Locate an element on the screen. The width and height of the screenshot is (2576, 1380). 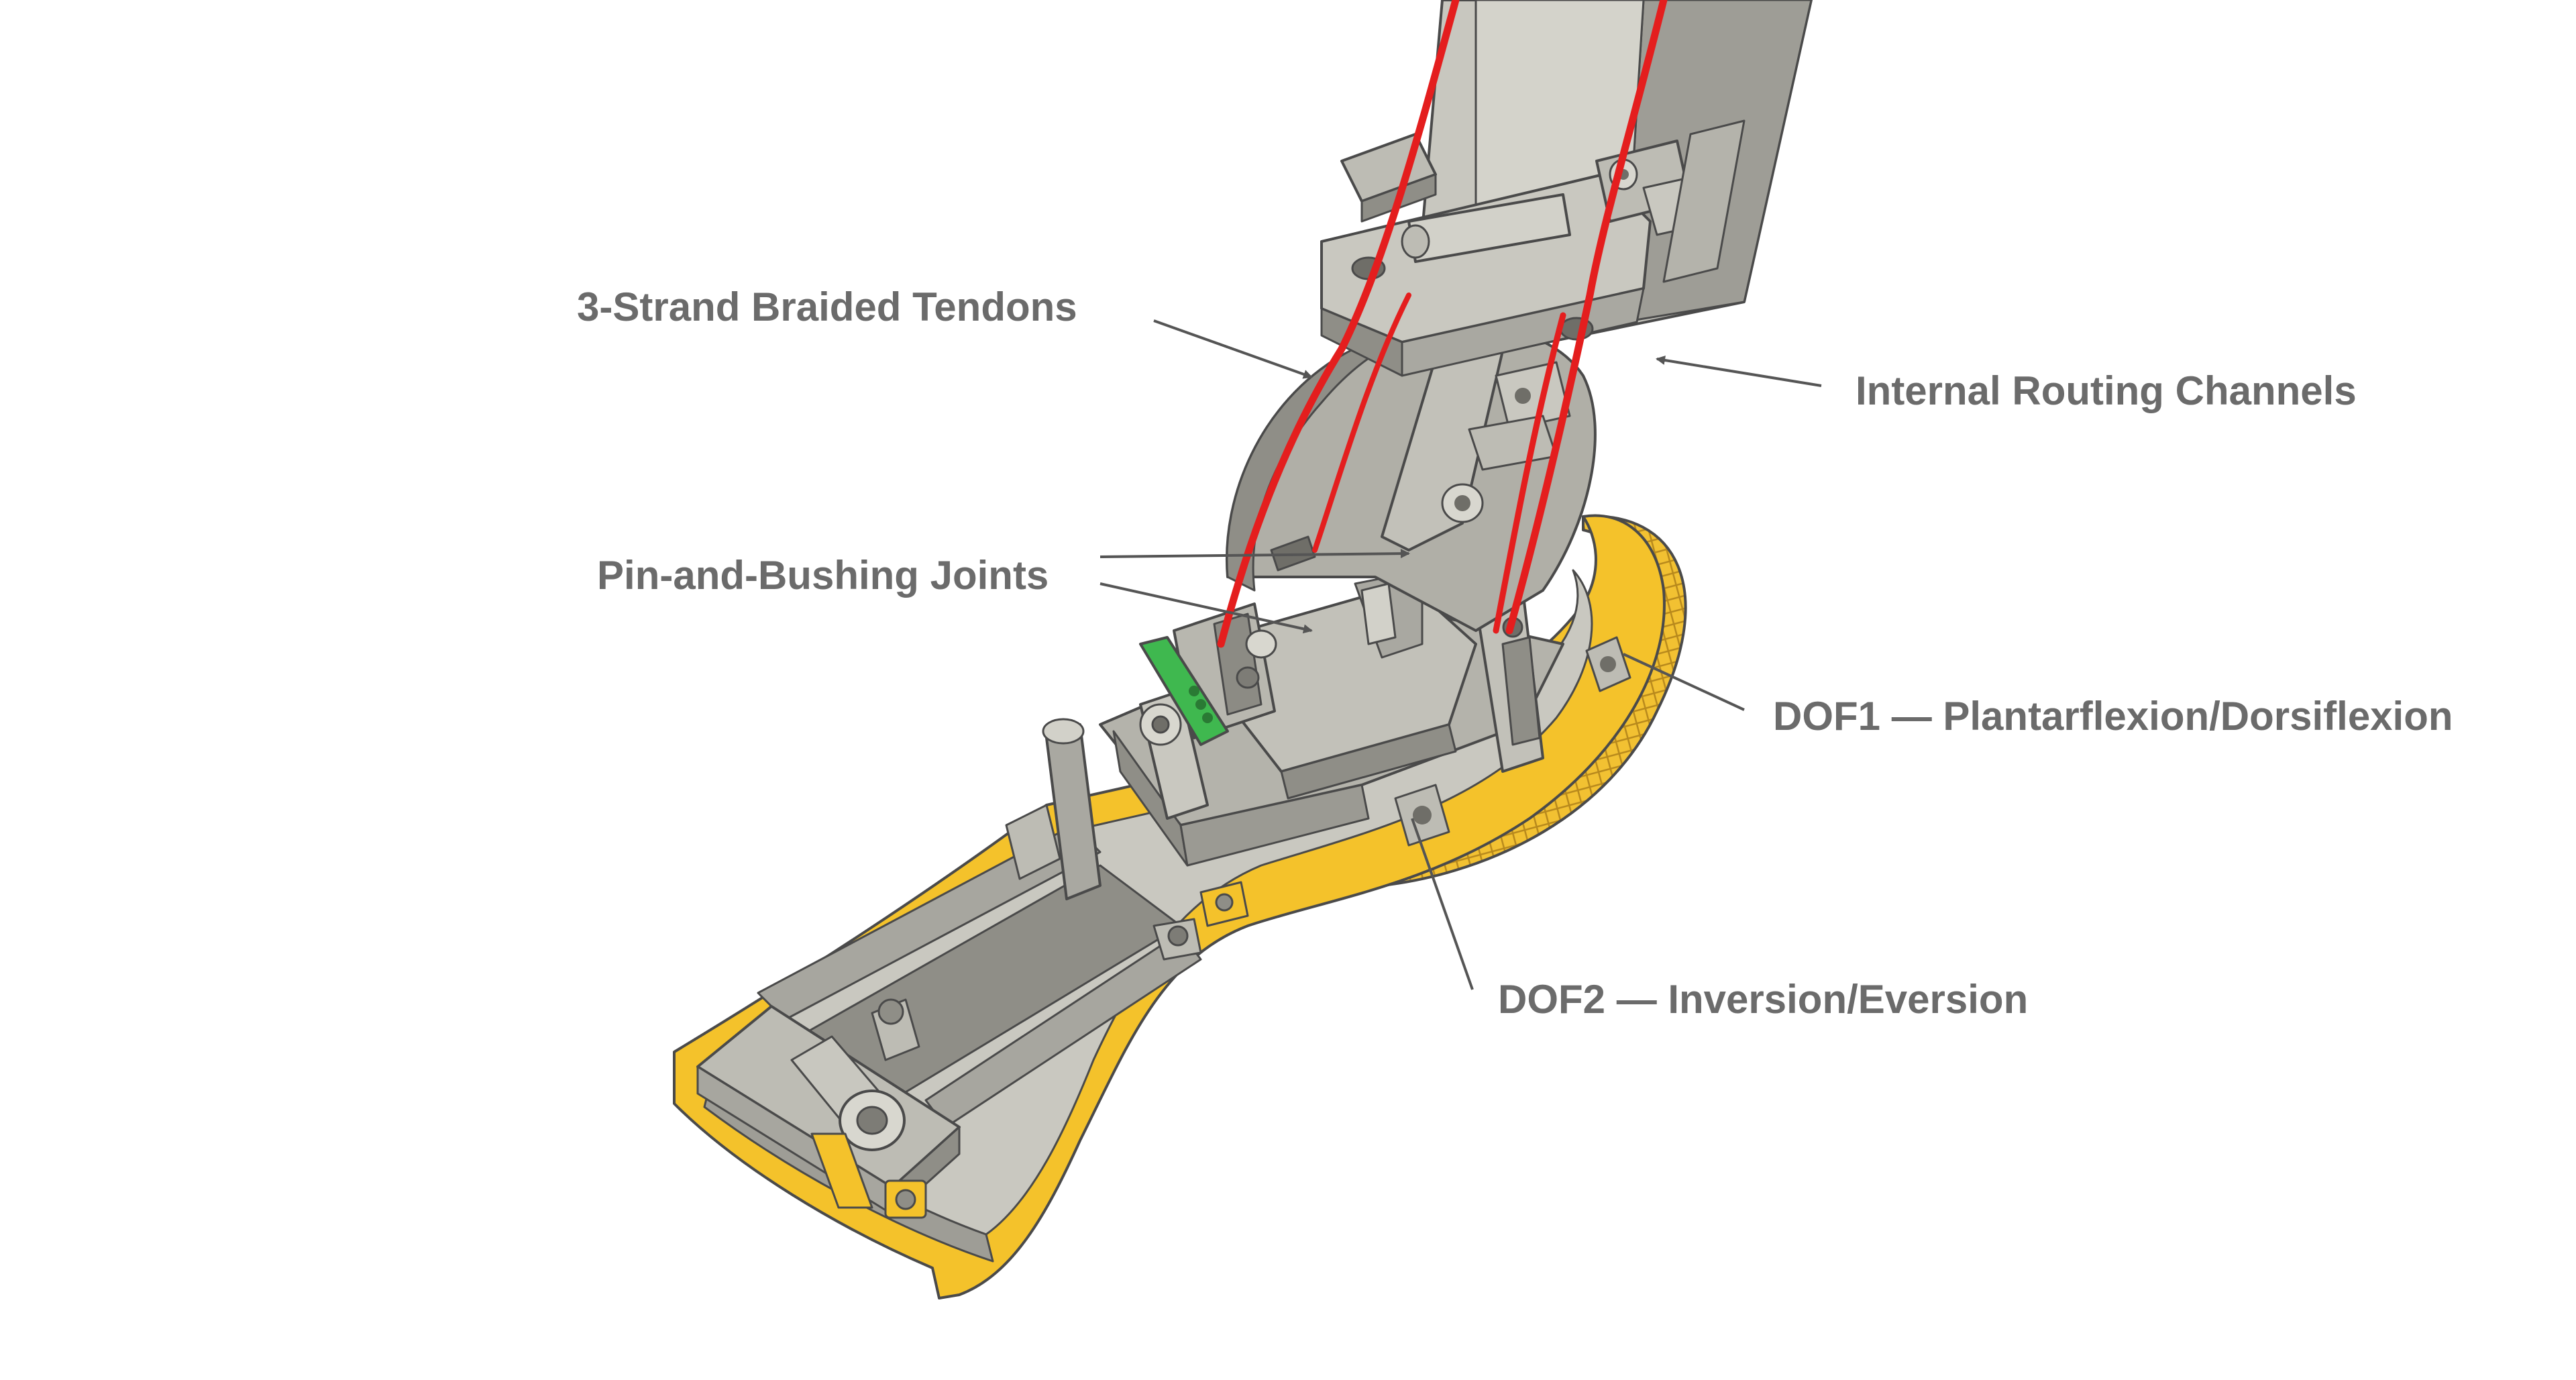
right-clamp is located at coordinates (1509, 681).